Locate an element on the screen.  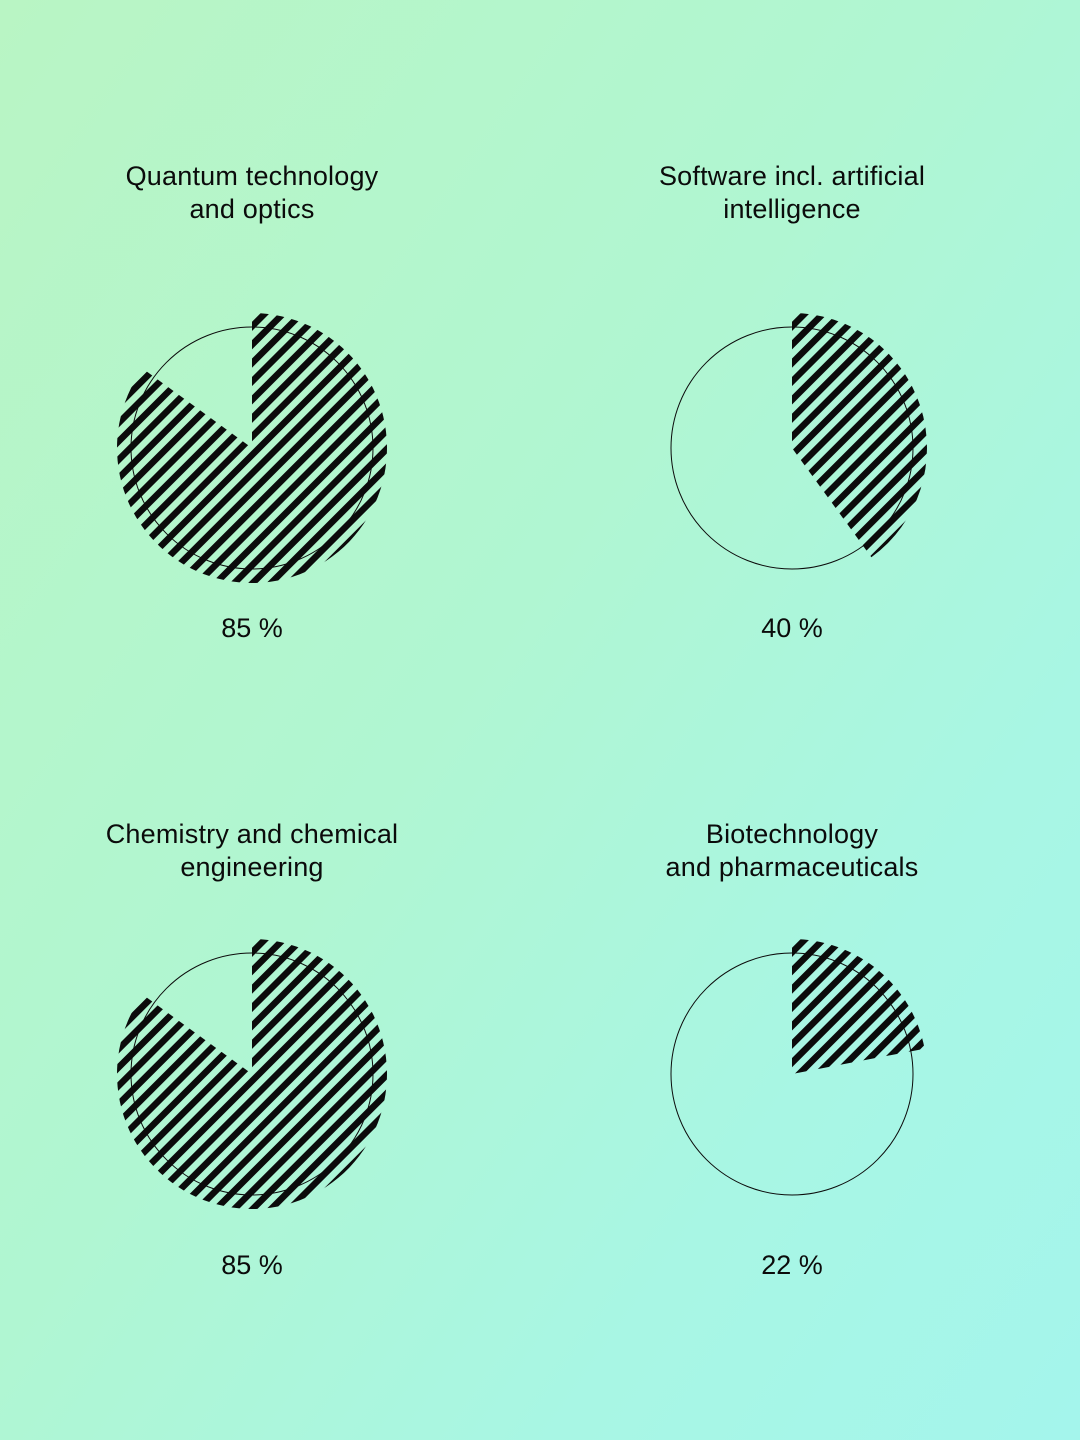
percentage-label: 22 % is located at coordinates (792, 1265).